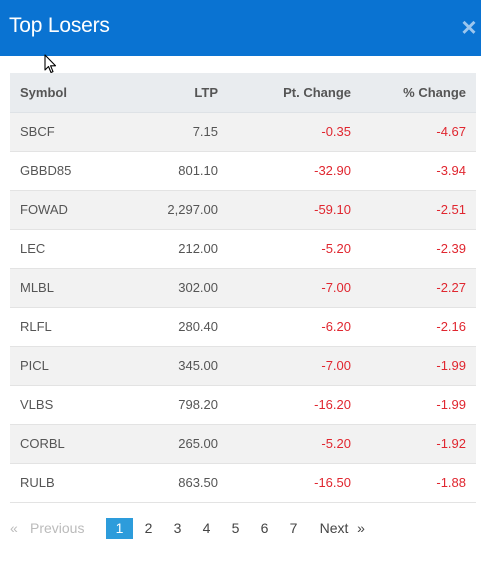 The image size is (481, 561). What do you see at coordinates (332, 404) in the screenshot?
I see `cell-pt-change: -16.20` at bounding box center [332, 404].